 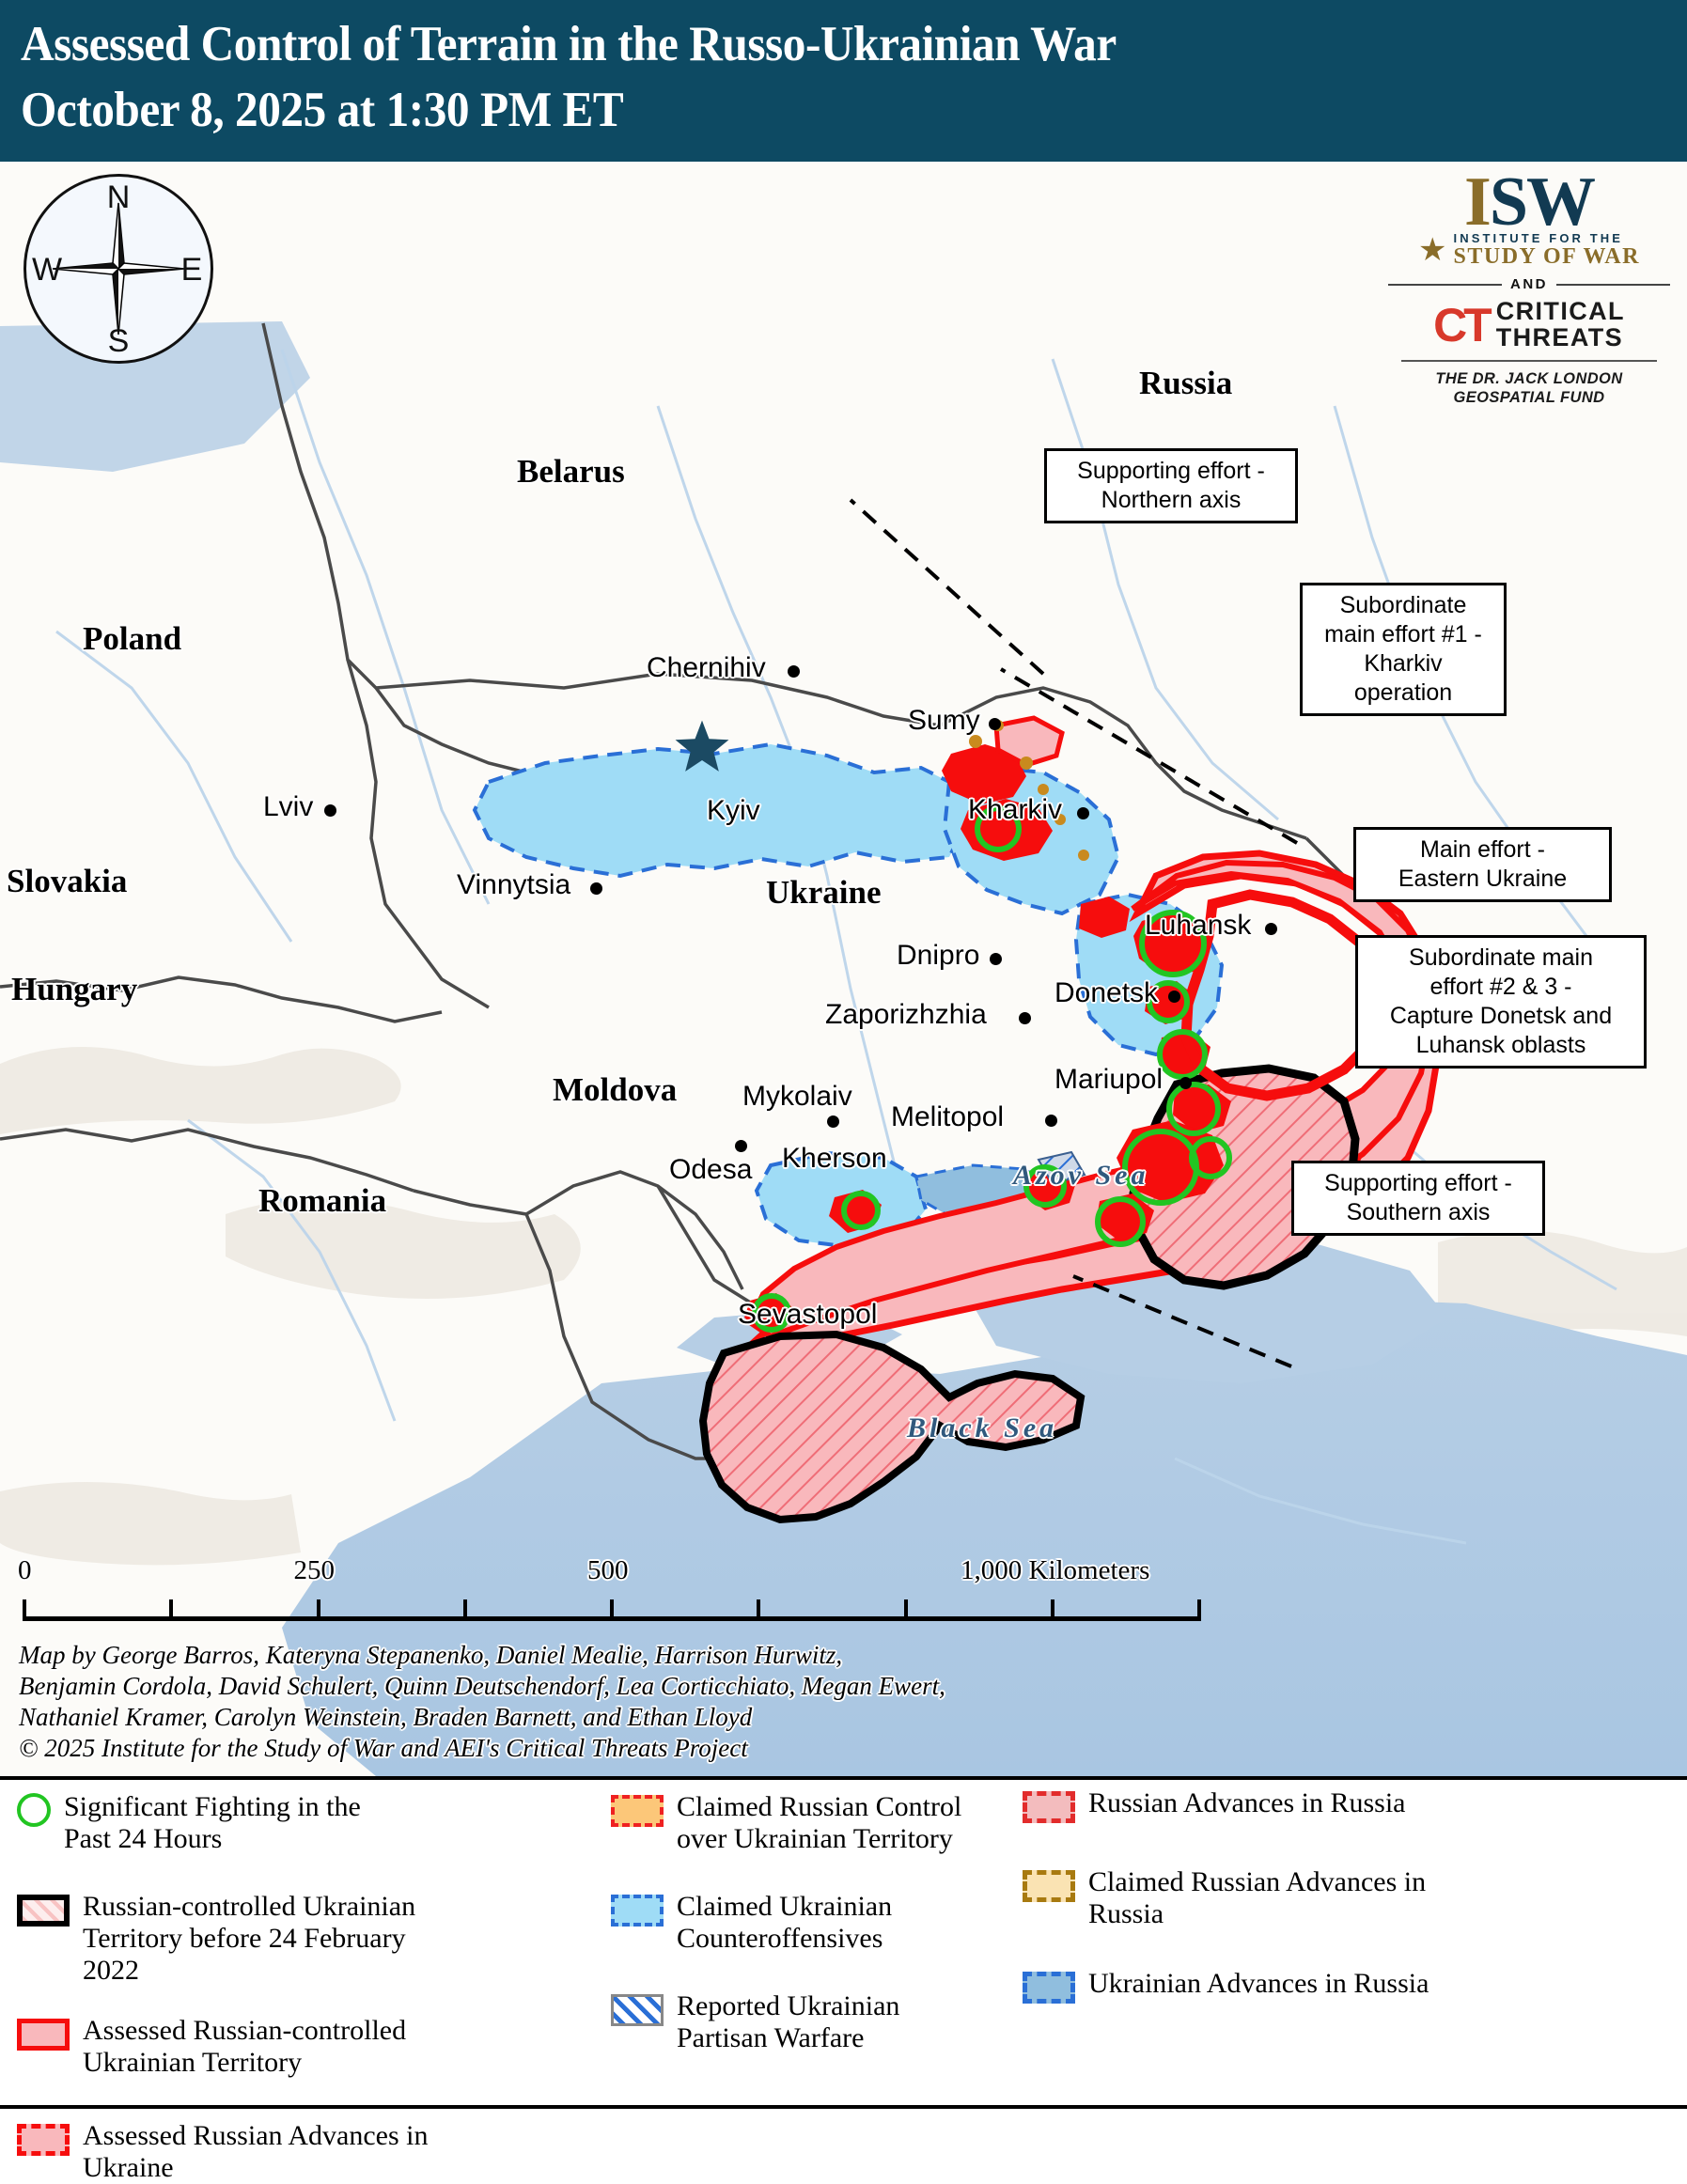 I want to click on city-label-vinnytsia: Vinnytsia, so click(x=514, y=884).